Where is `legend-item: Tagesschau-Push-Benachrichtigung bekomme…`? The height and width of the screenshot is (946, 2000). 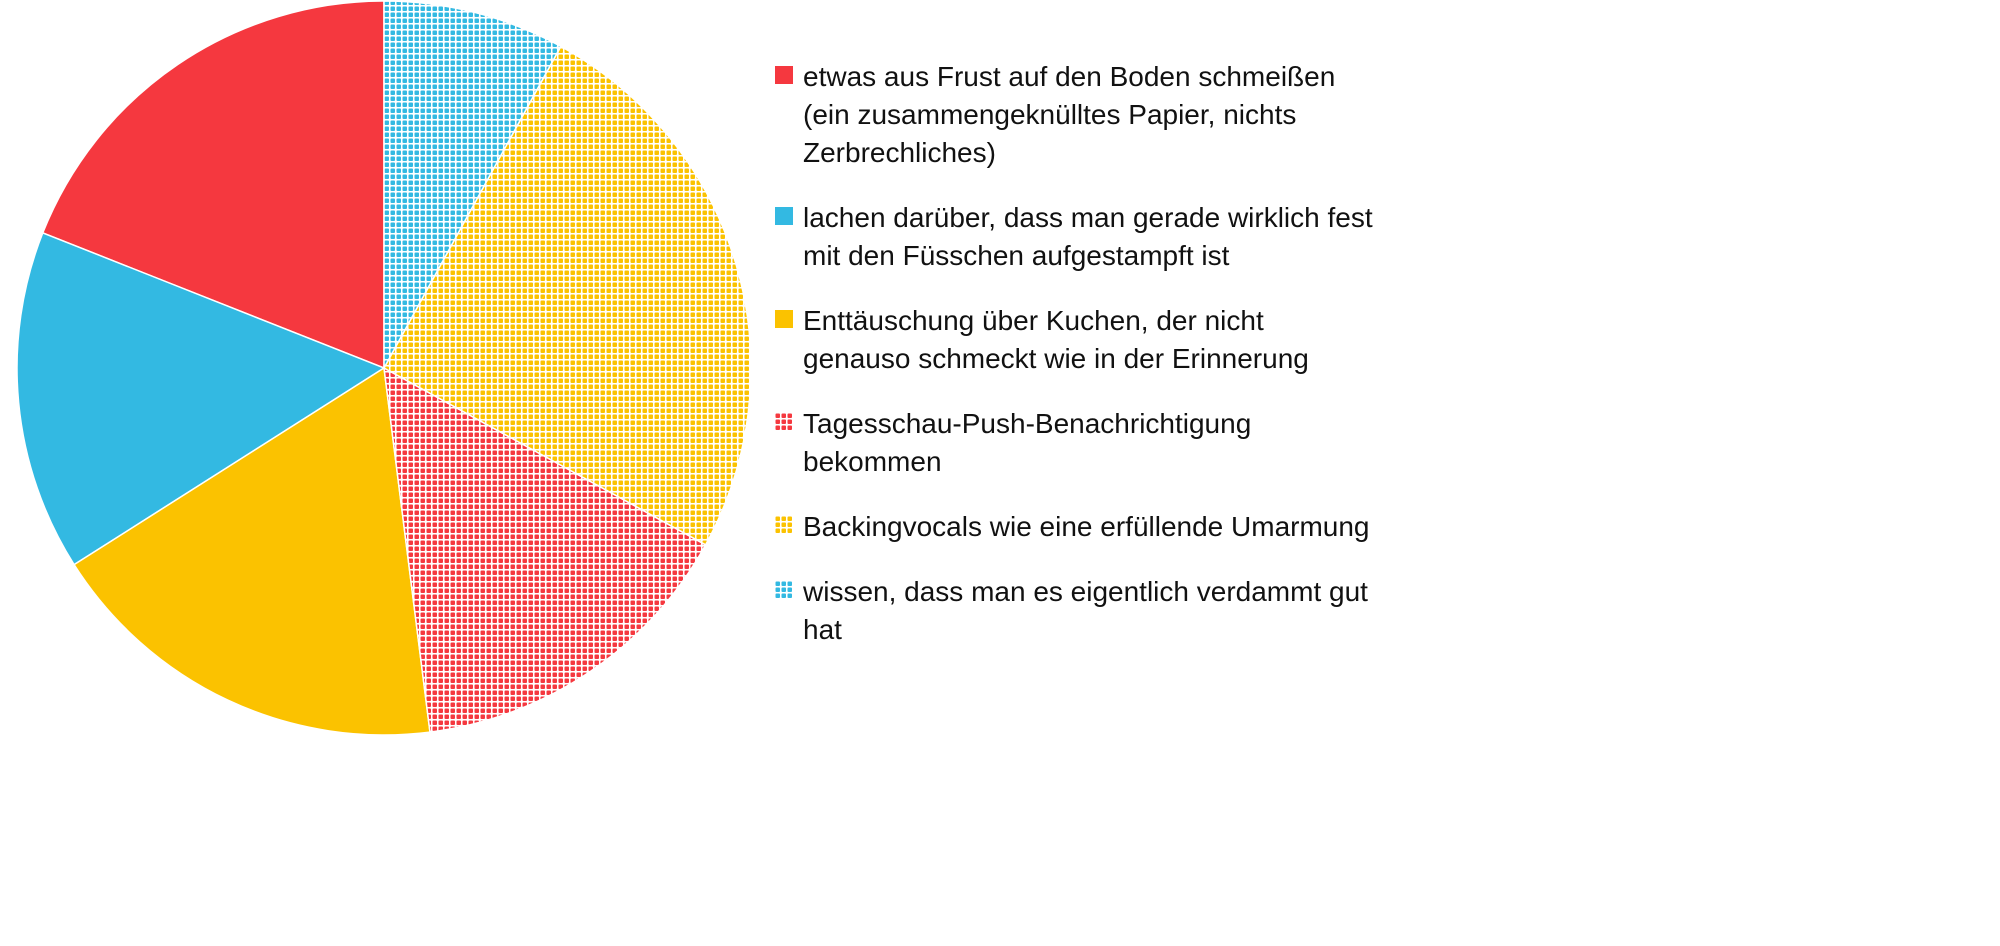 legend-item: Tagesschau-Push-Benachrichtigung bekomme… is located at coordinates (1075, 443).